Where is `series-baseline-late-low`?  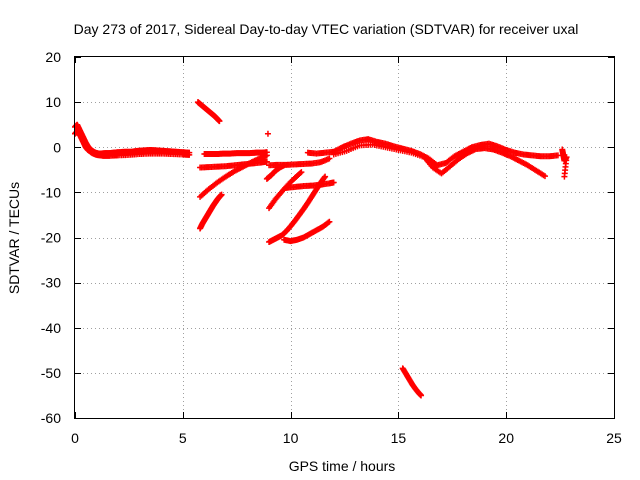
series-baseline-late-low is located at coordinates (439, 160).